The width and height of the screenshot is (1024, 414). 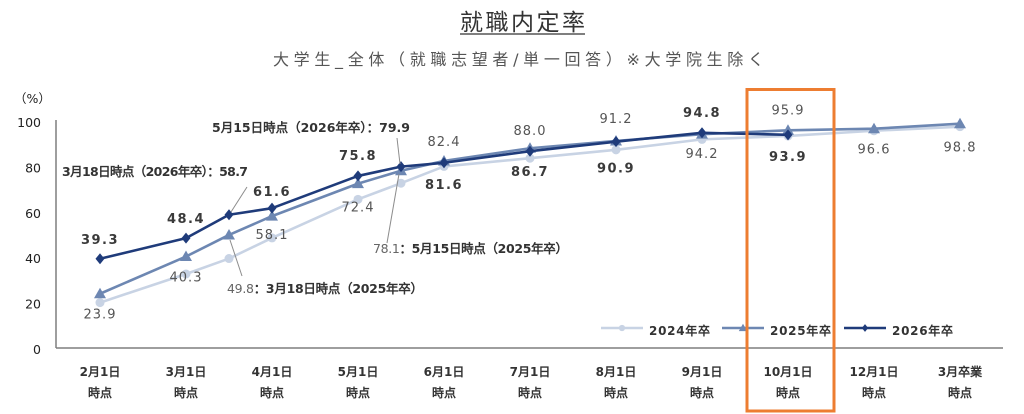 I want to click on data-label: 95.9, so click(x=788, y=110).